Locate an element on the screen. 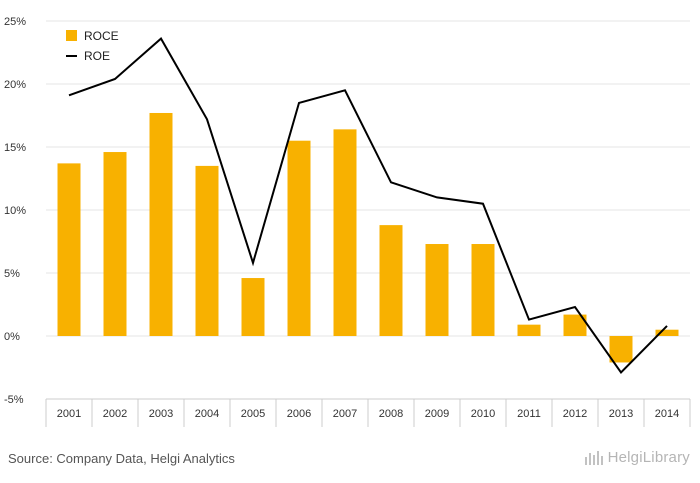 The height and width of the screenshot is (483, 700). x-tick-label: 2009 is located at coordinates (437, 414).